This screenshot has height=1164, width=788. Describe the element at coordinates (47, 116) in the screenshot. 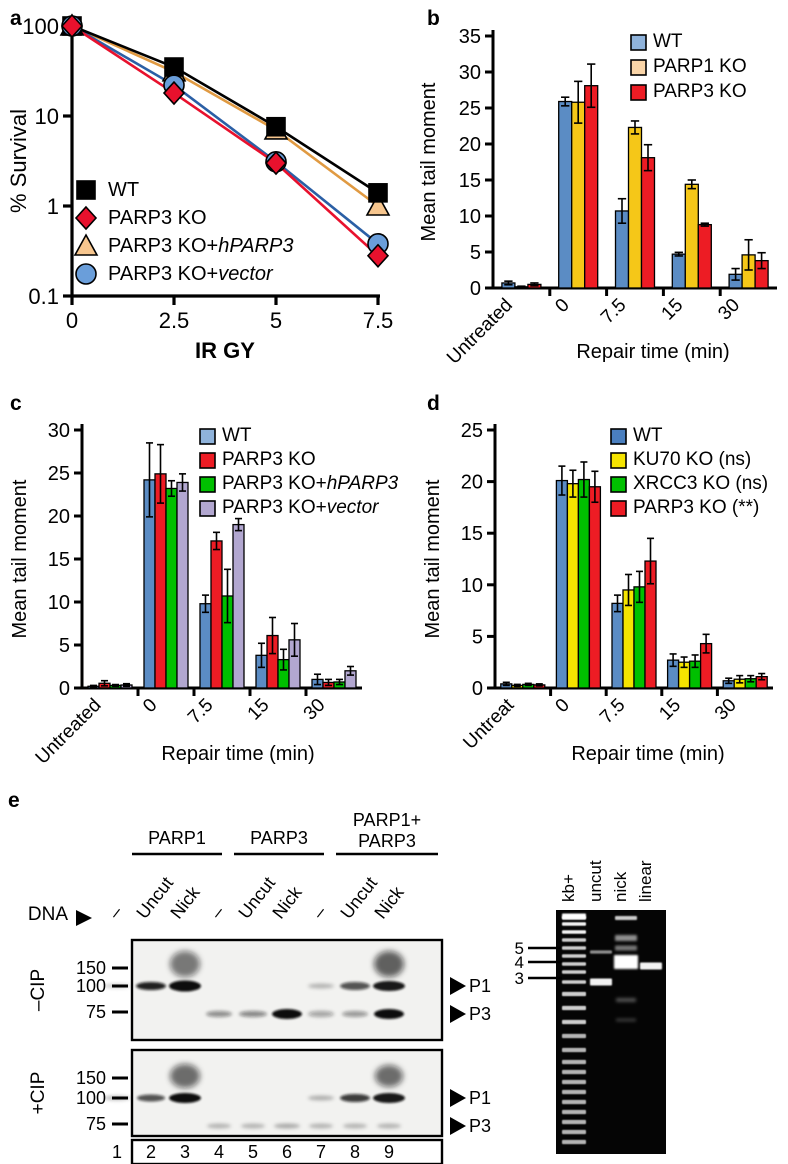

I see `panel-a-ytick: 10` at that location.